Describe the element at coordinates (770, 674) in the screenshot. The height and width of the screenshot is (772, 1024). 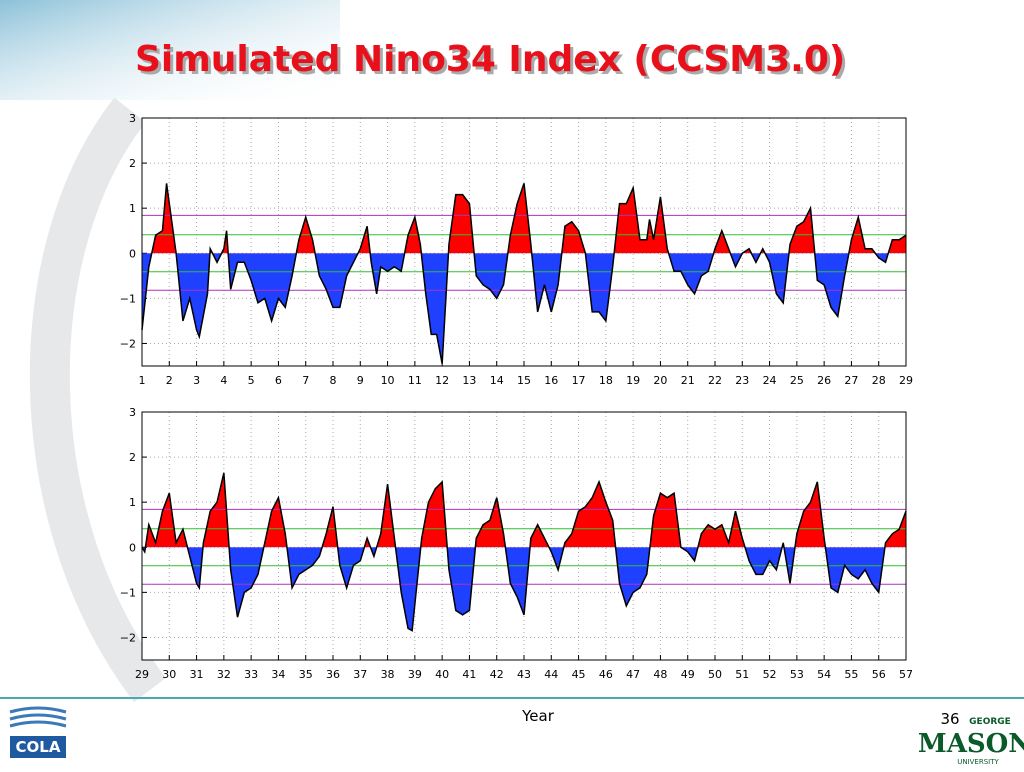
I see `x-tick-label: 52` at that location.